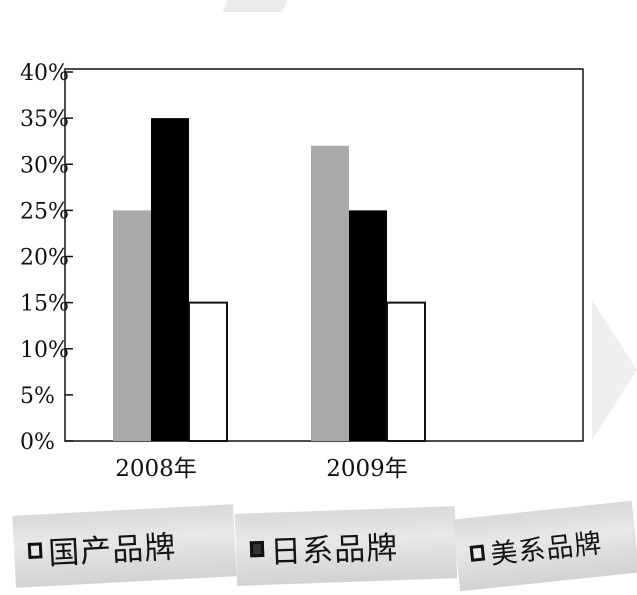  What do you see at coordinates (44, 350) in the screenshot?
I see `y-tick-label-2: 10%` at bounding box center [44, 350].